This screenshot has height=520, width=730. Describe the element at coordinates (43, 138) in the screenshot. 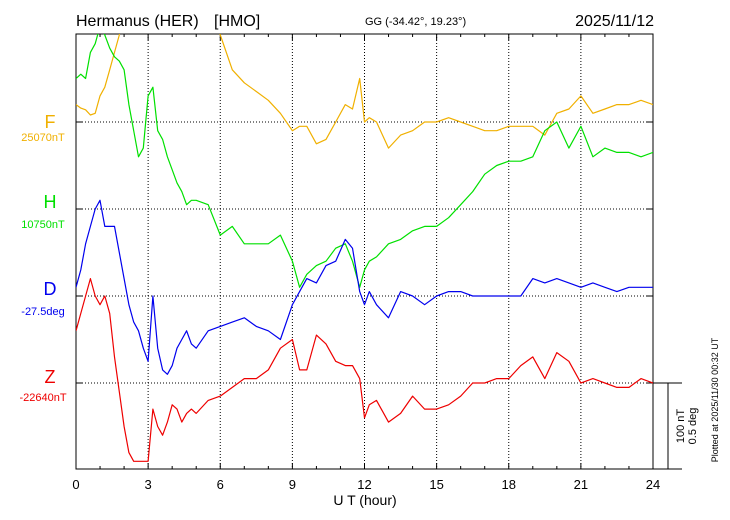

I see `series-baseline-f: 25070nT` at that location.